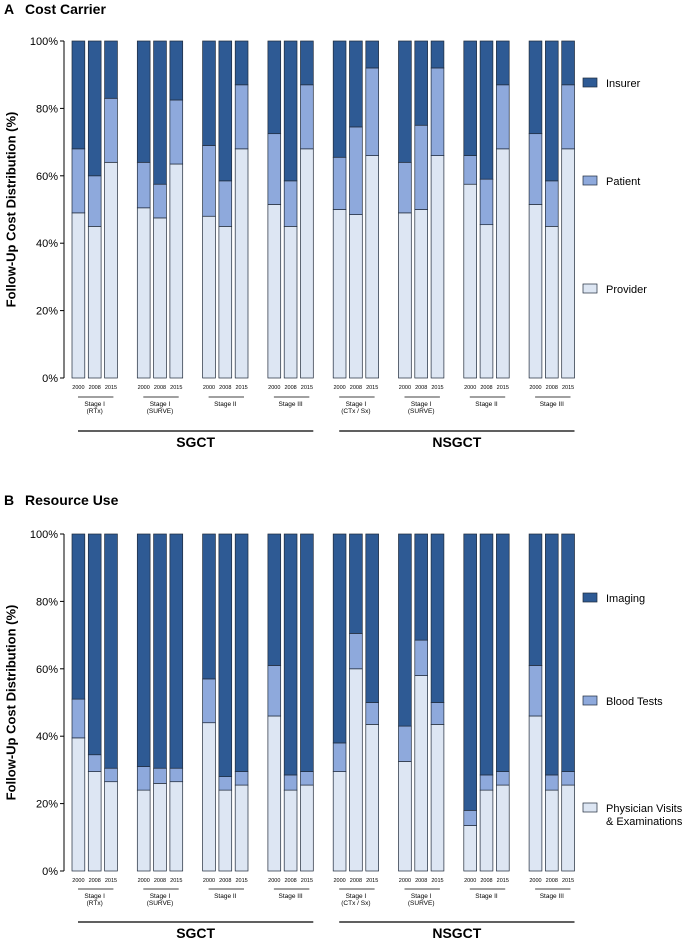 This screenshot has height=943, width=685. I want to click on panel-a-y-tick-label: 0%, so click(50, 379).